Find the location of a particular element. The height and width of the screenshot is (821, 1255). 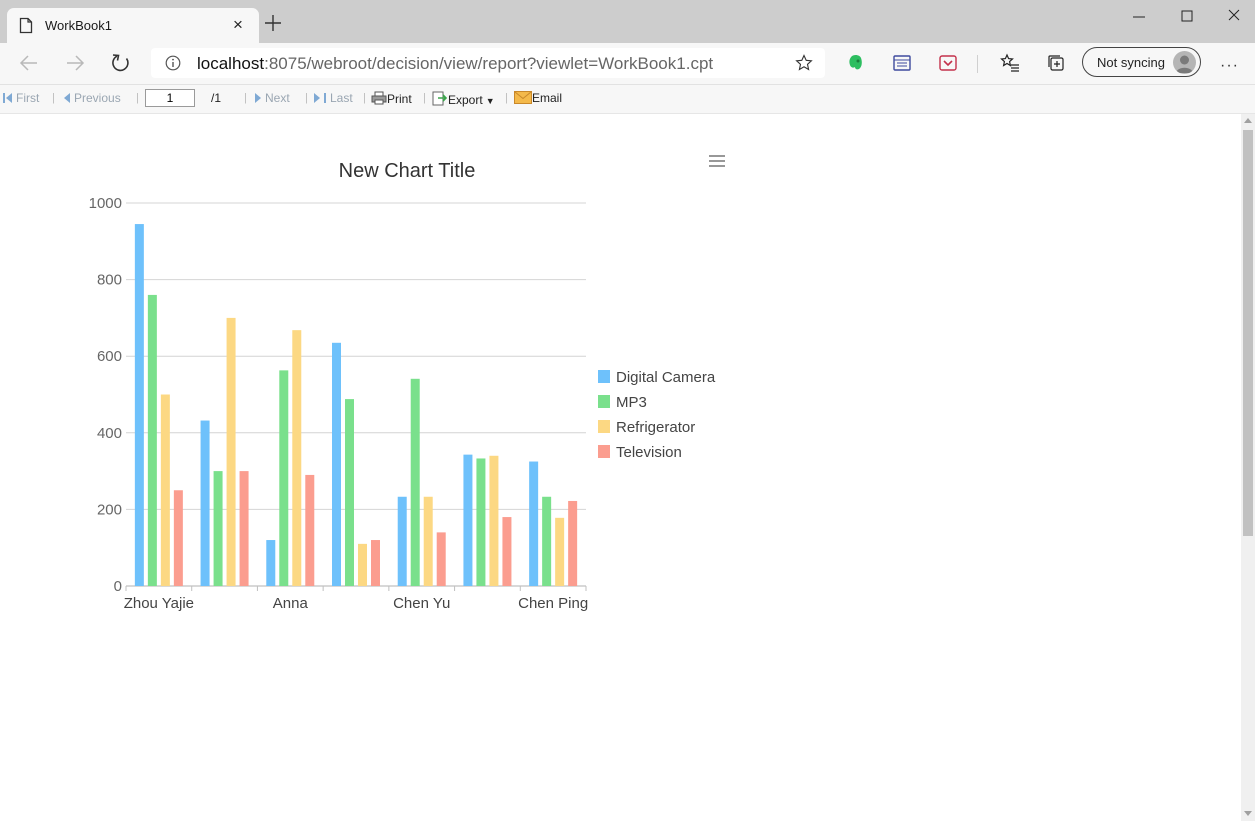

previous-page-button: Previous is located at coordinates (92, 98).